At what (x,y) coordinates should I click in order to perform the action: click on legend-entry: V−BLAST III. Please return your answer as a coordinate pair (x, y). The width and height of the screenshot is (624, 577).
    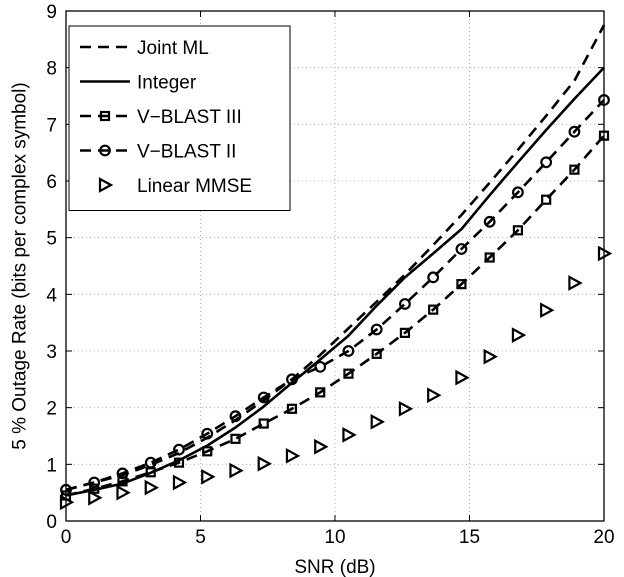
    Looking at the image, I should click on (161, 117).